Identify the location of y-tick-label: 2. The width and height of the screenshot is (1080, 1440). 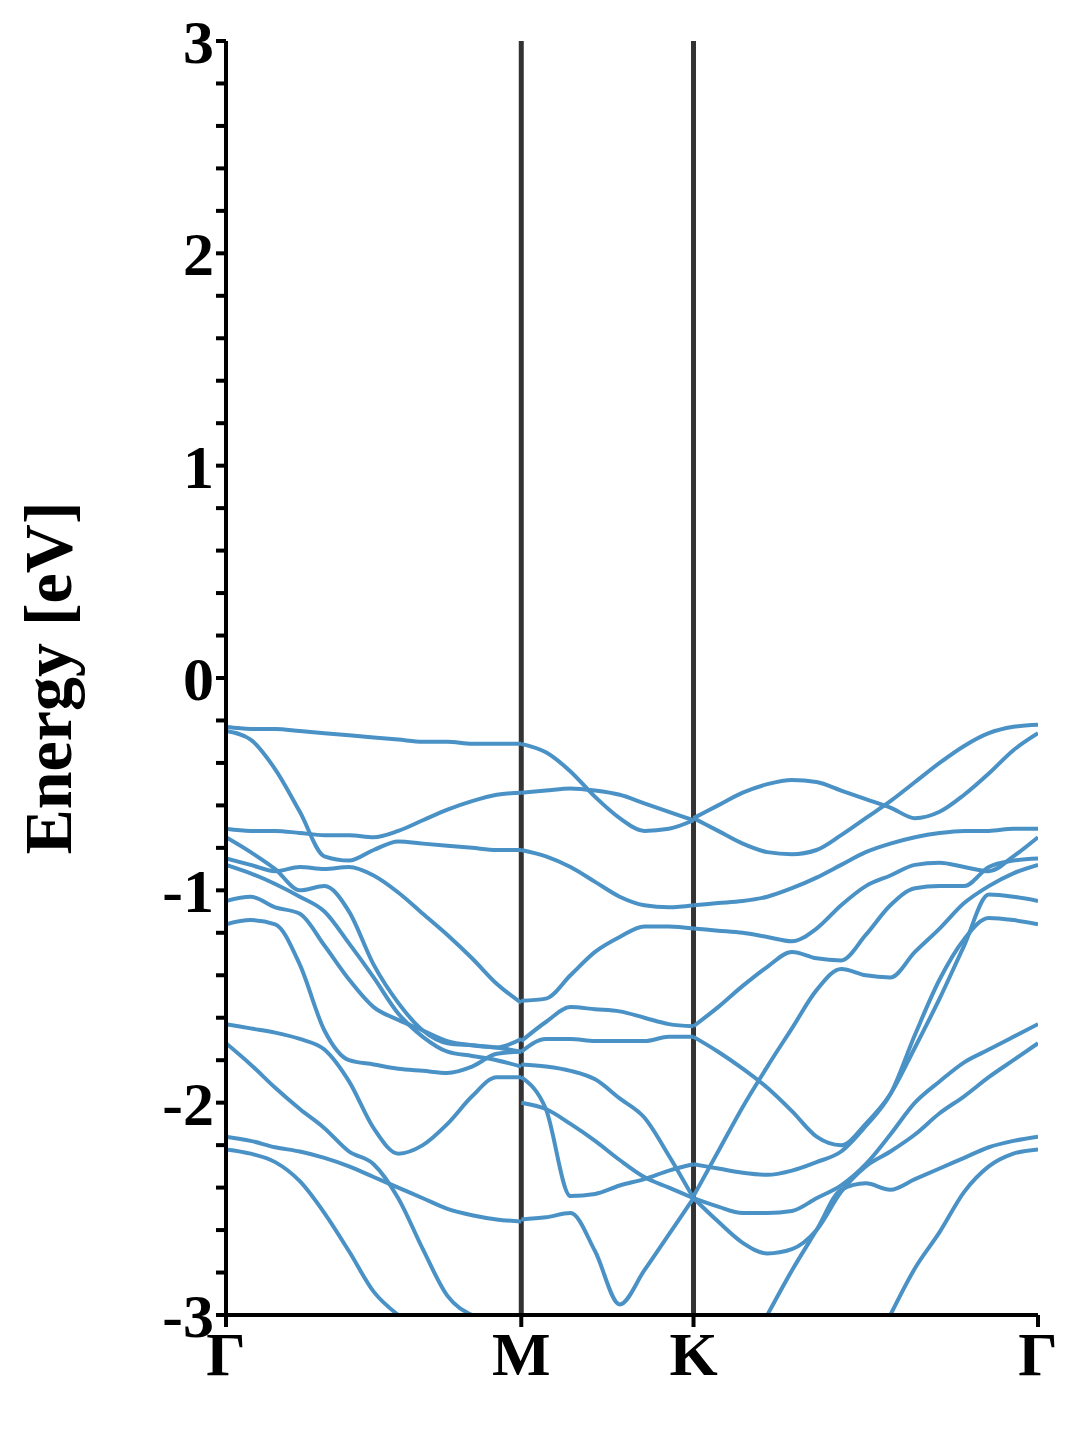
(198, 254).